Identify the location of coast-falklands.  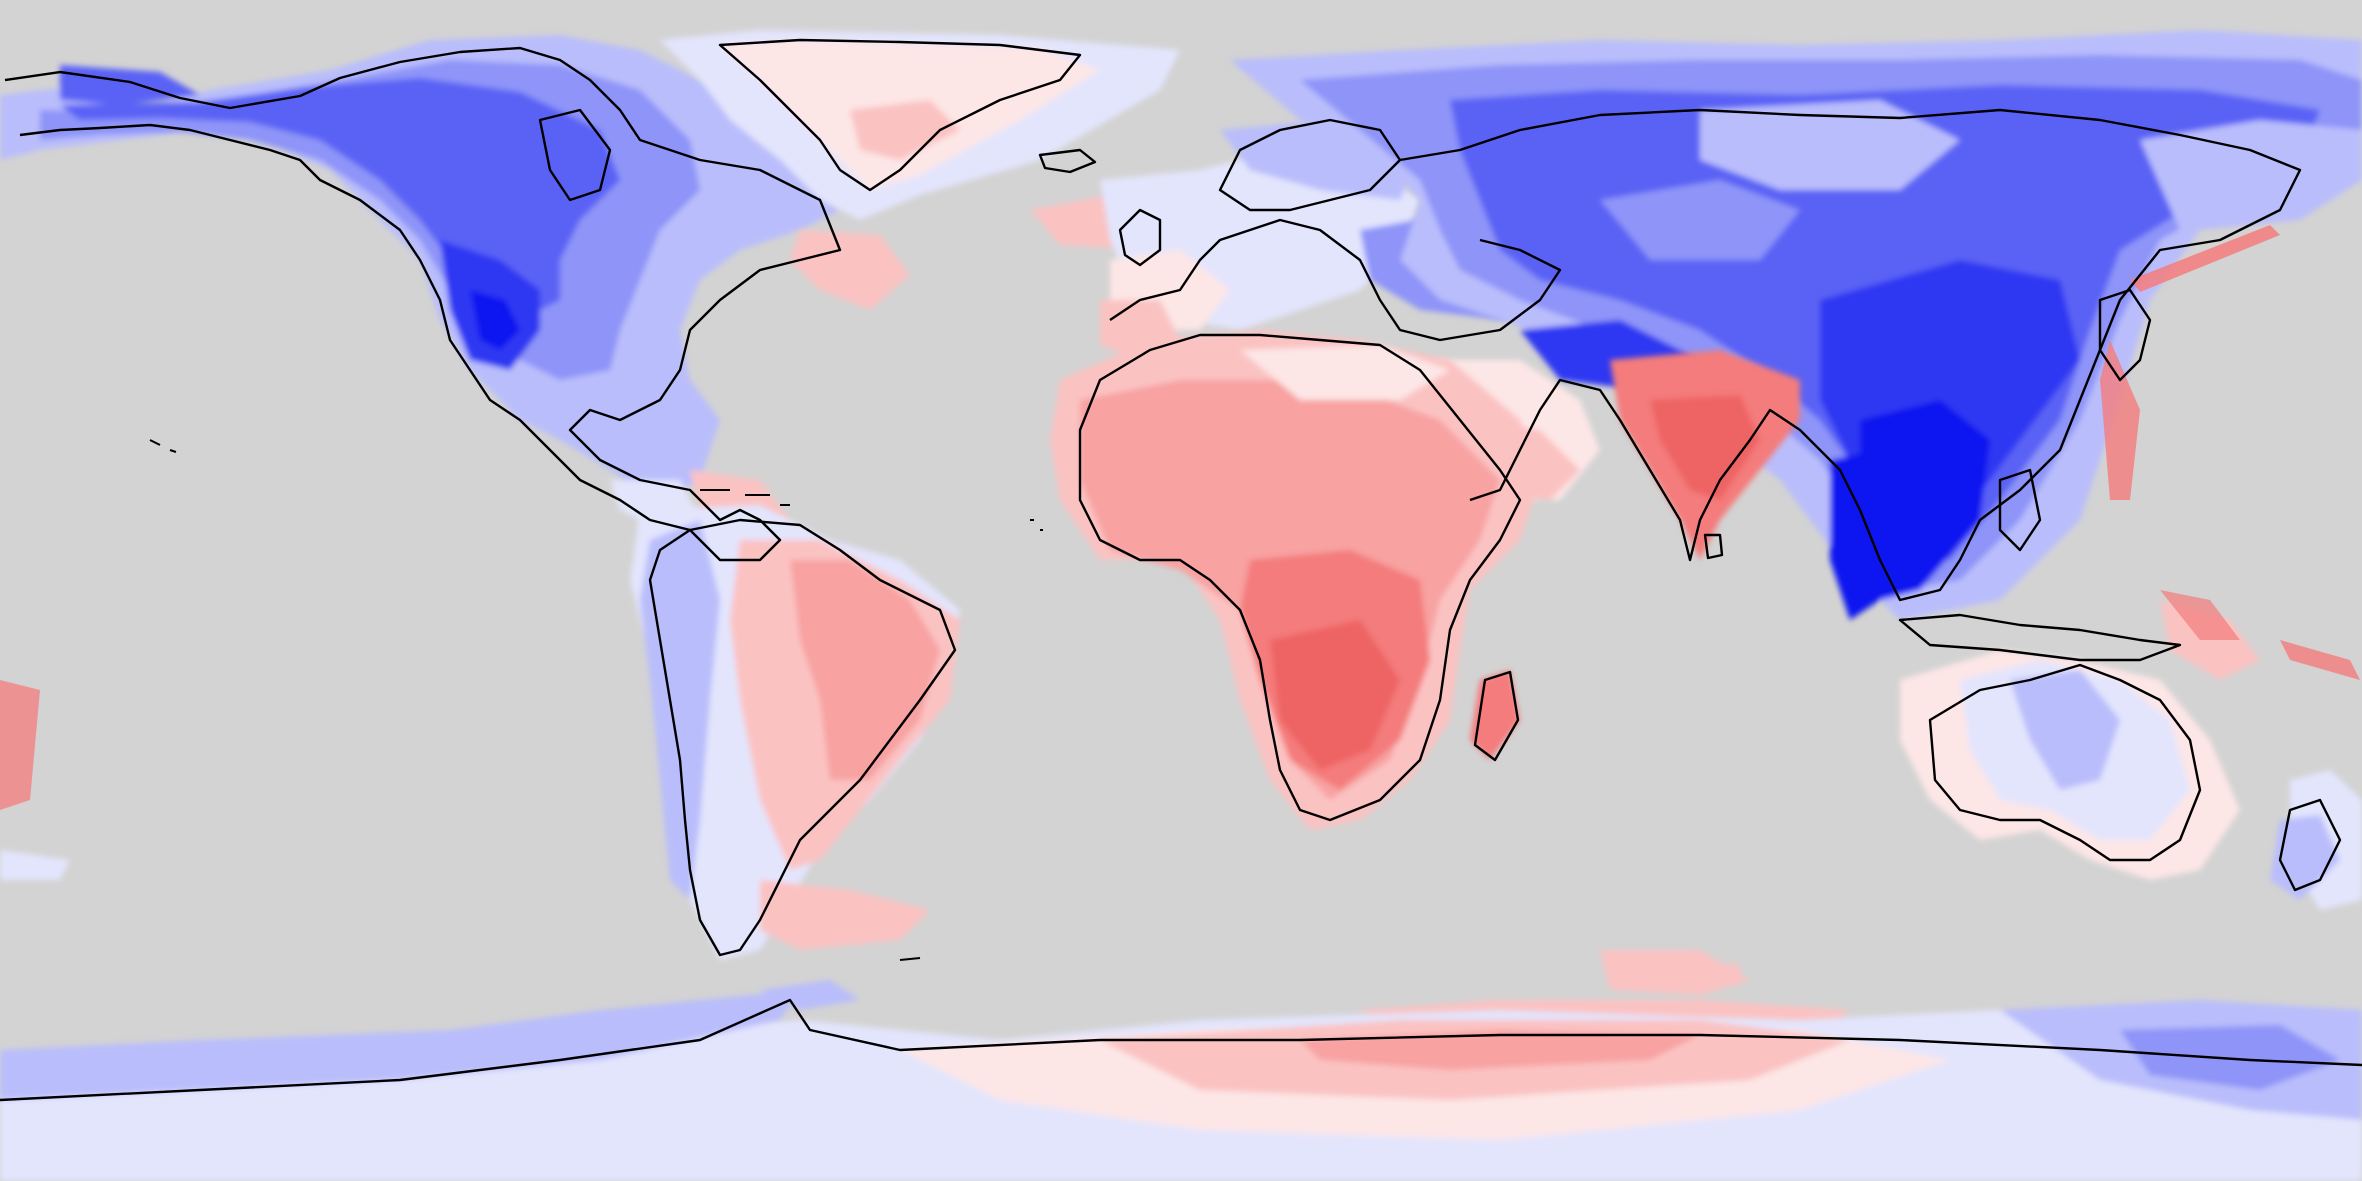
(910, 959).